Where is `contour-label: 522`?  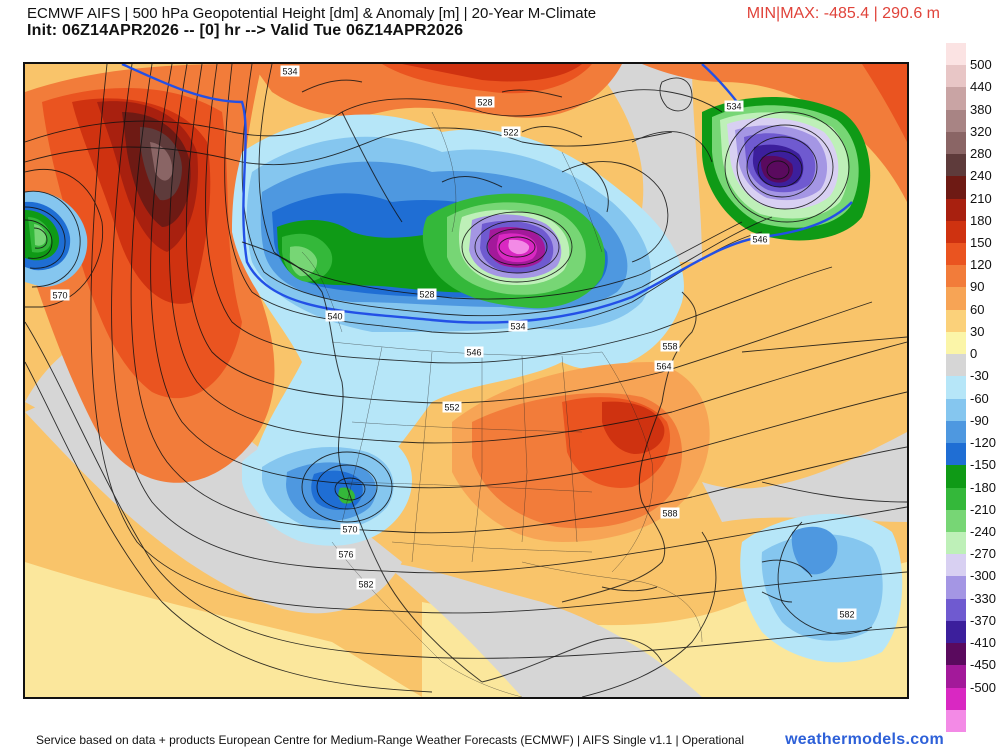 contour-label: 522 is located at coordinates (510, 133).